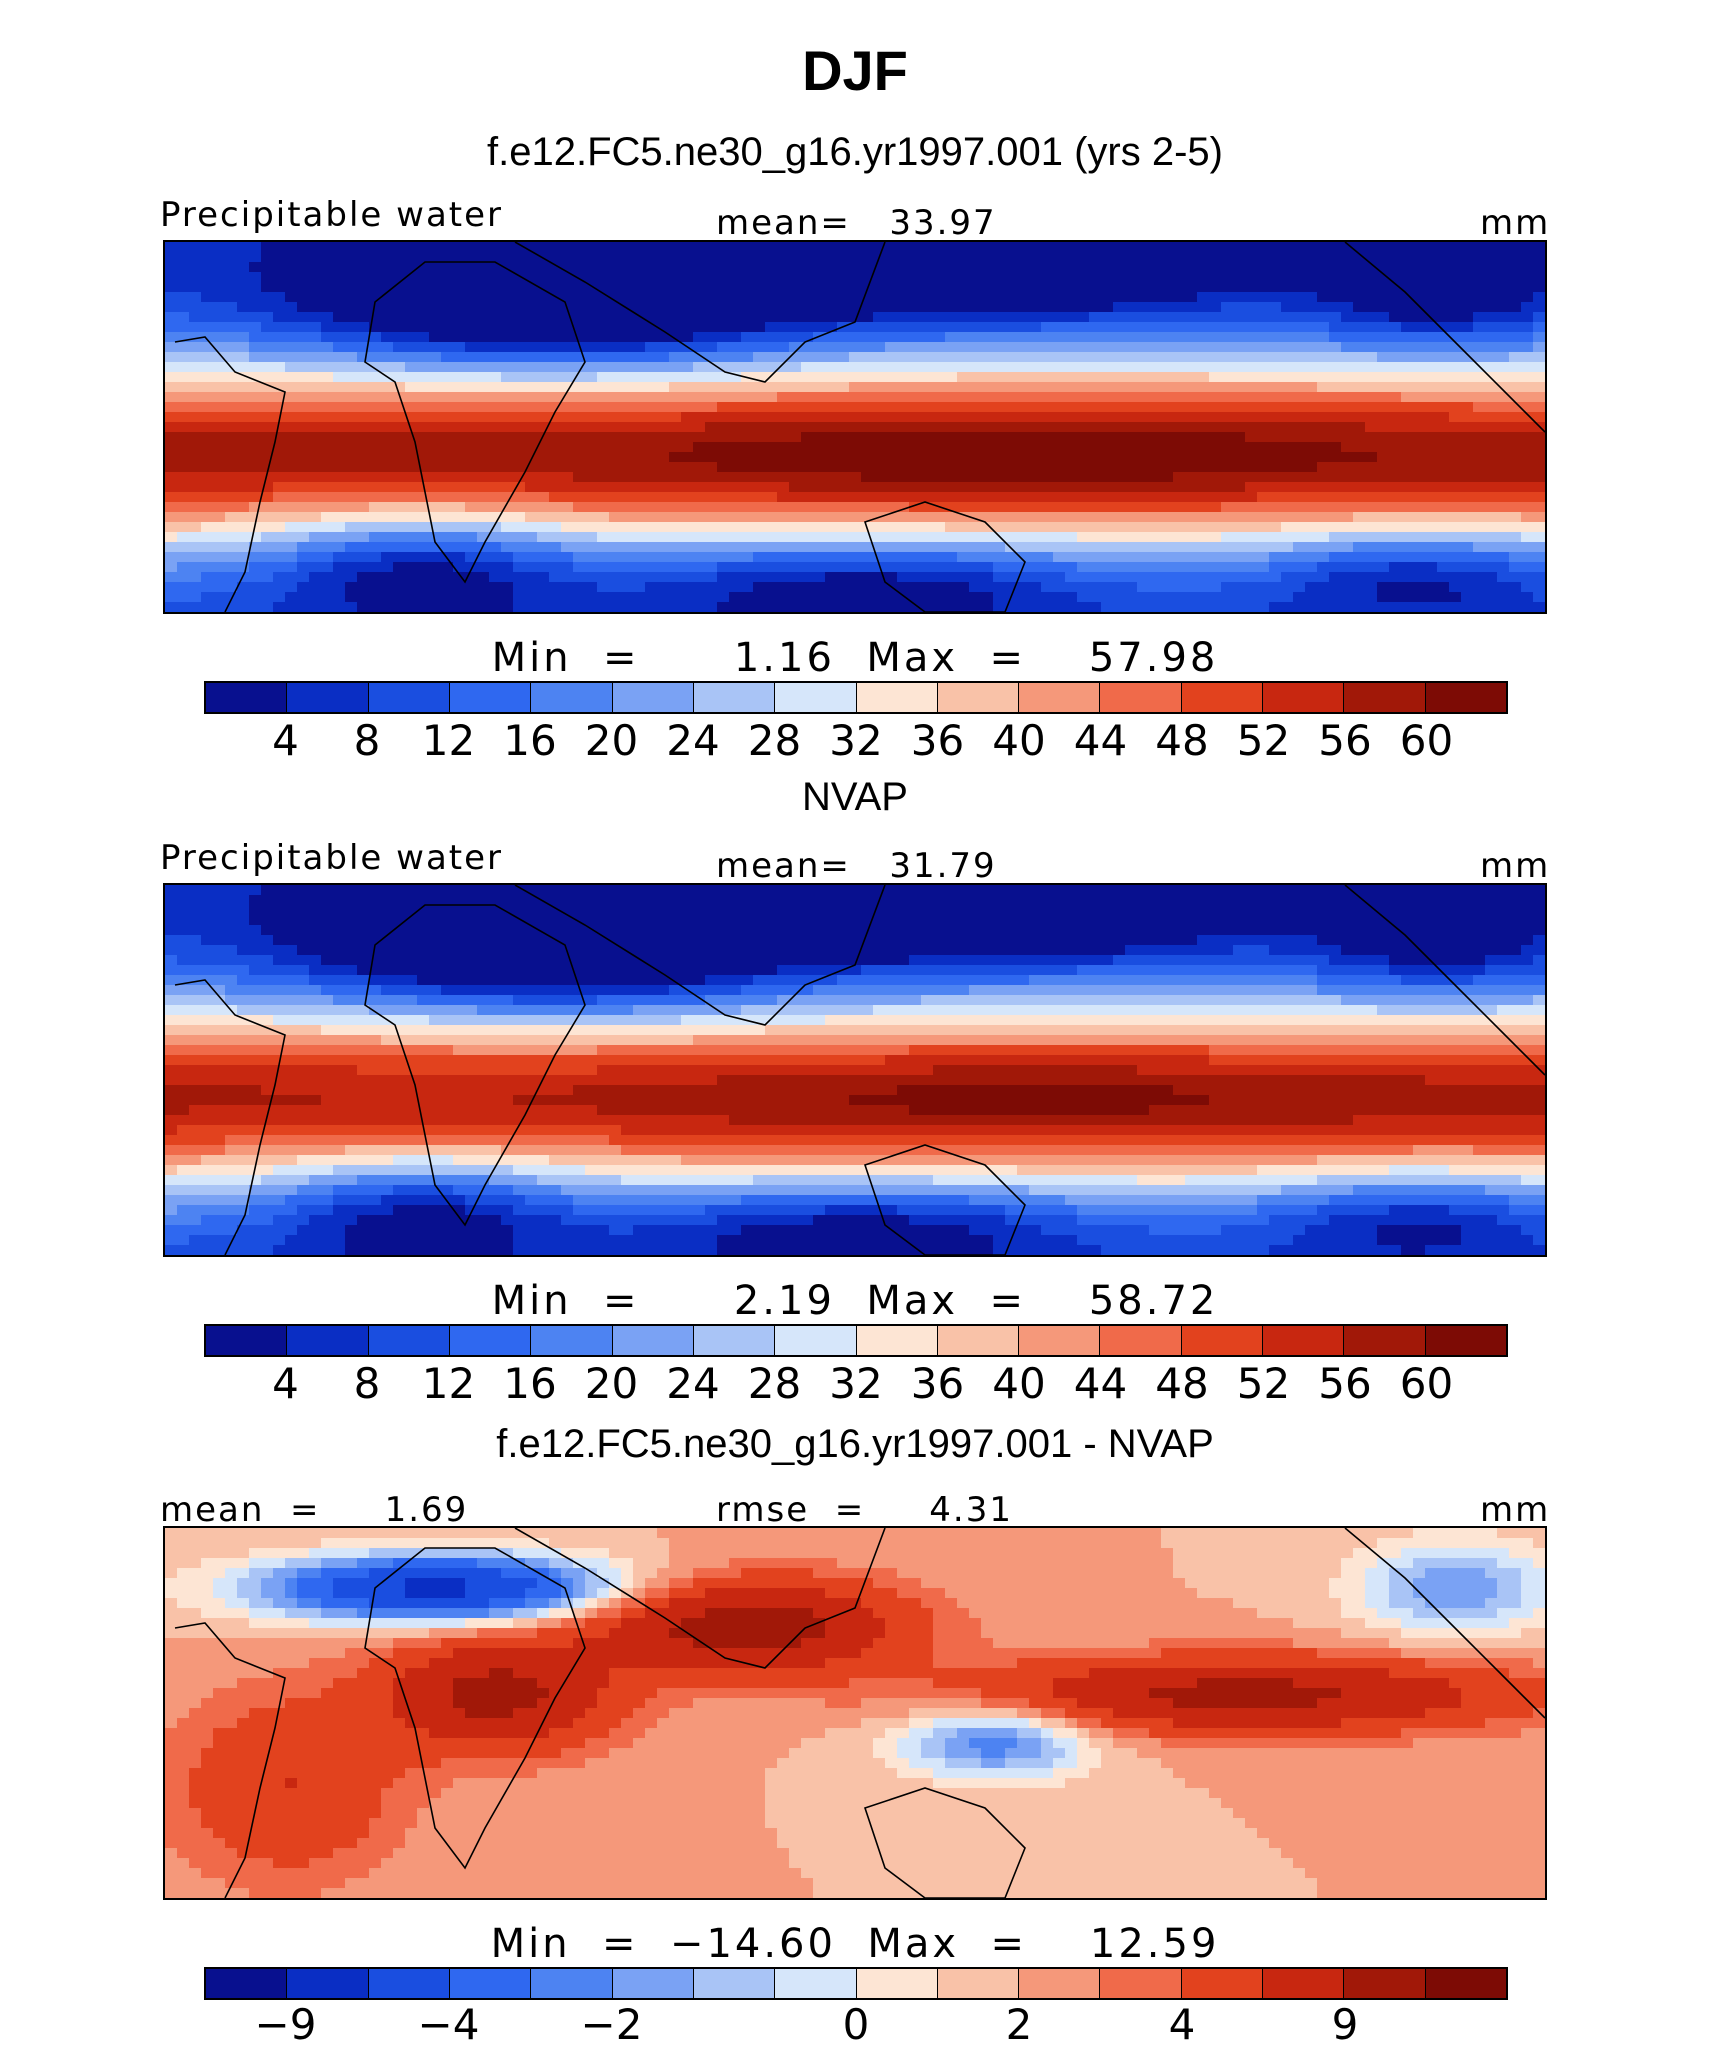  I want to click on panel-1-title: f.e12.FC5.ne30_g16.yr1997.001 (yrs 2-5), so click(855, 152).